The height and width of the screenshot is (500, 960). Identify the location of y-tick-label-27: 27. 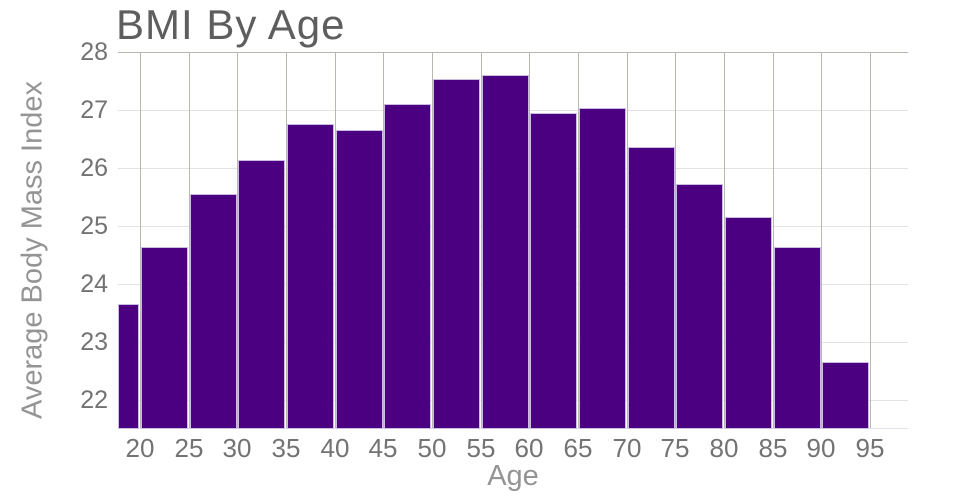
(94, 110).